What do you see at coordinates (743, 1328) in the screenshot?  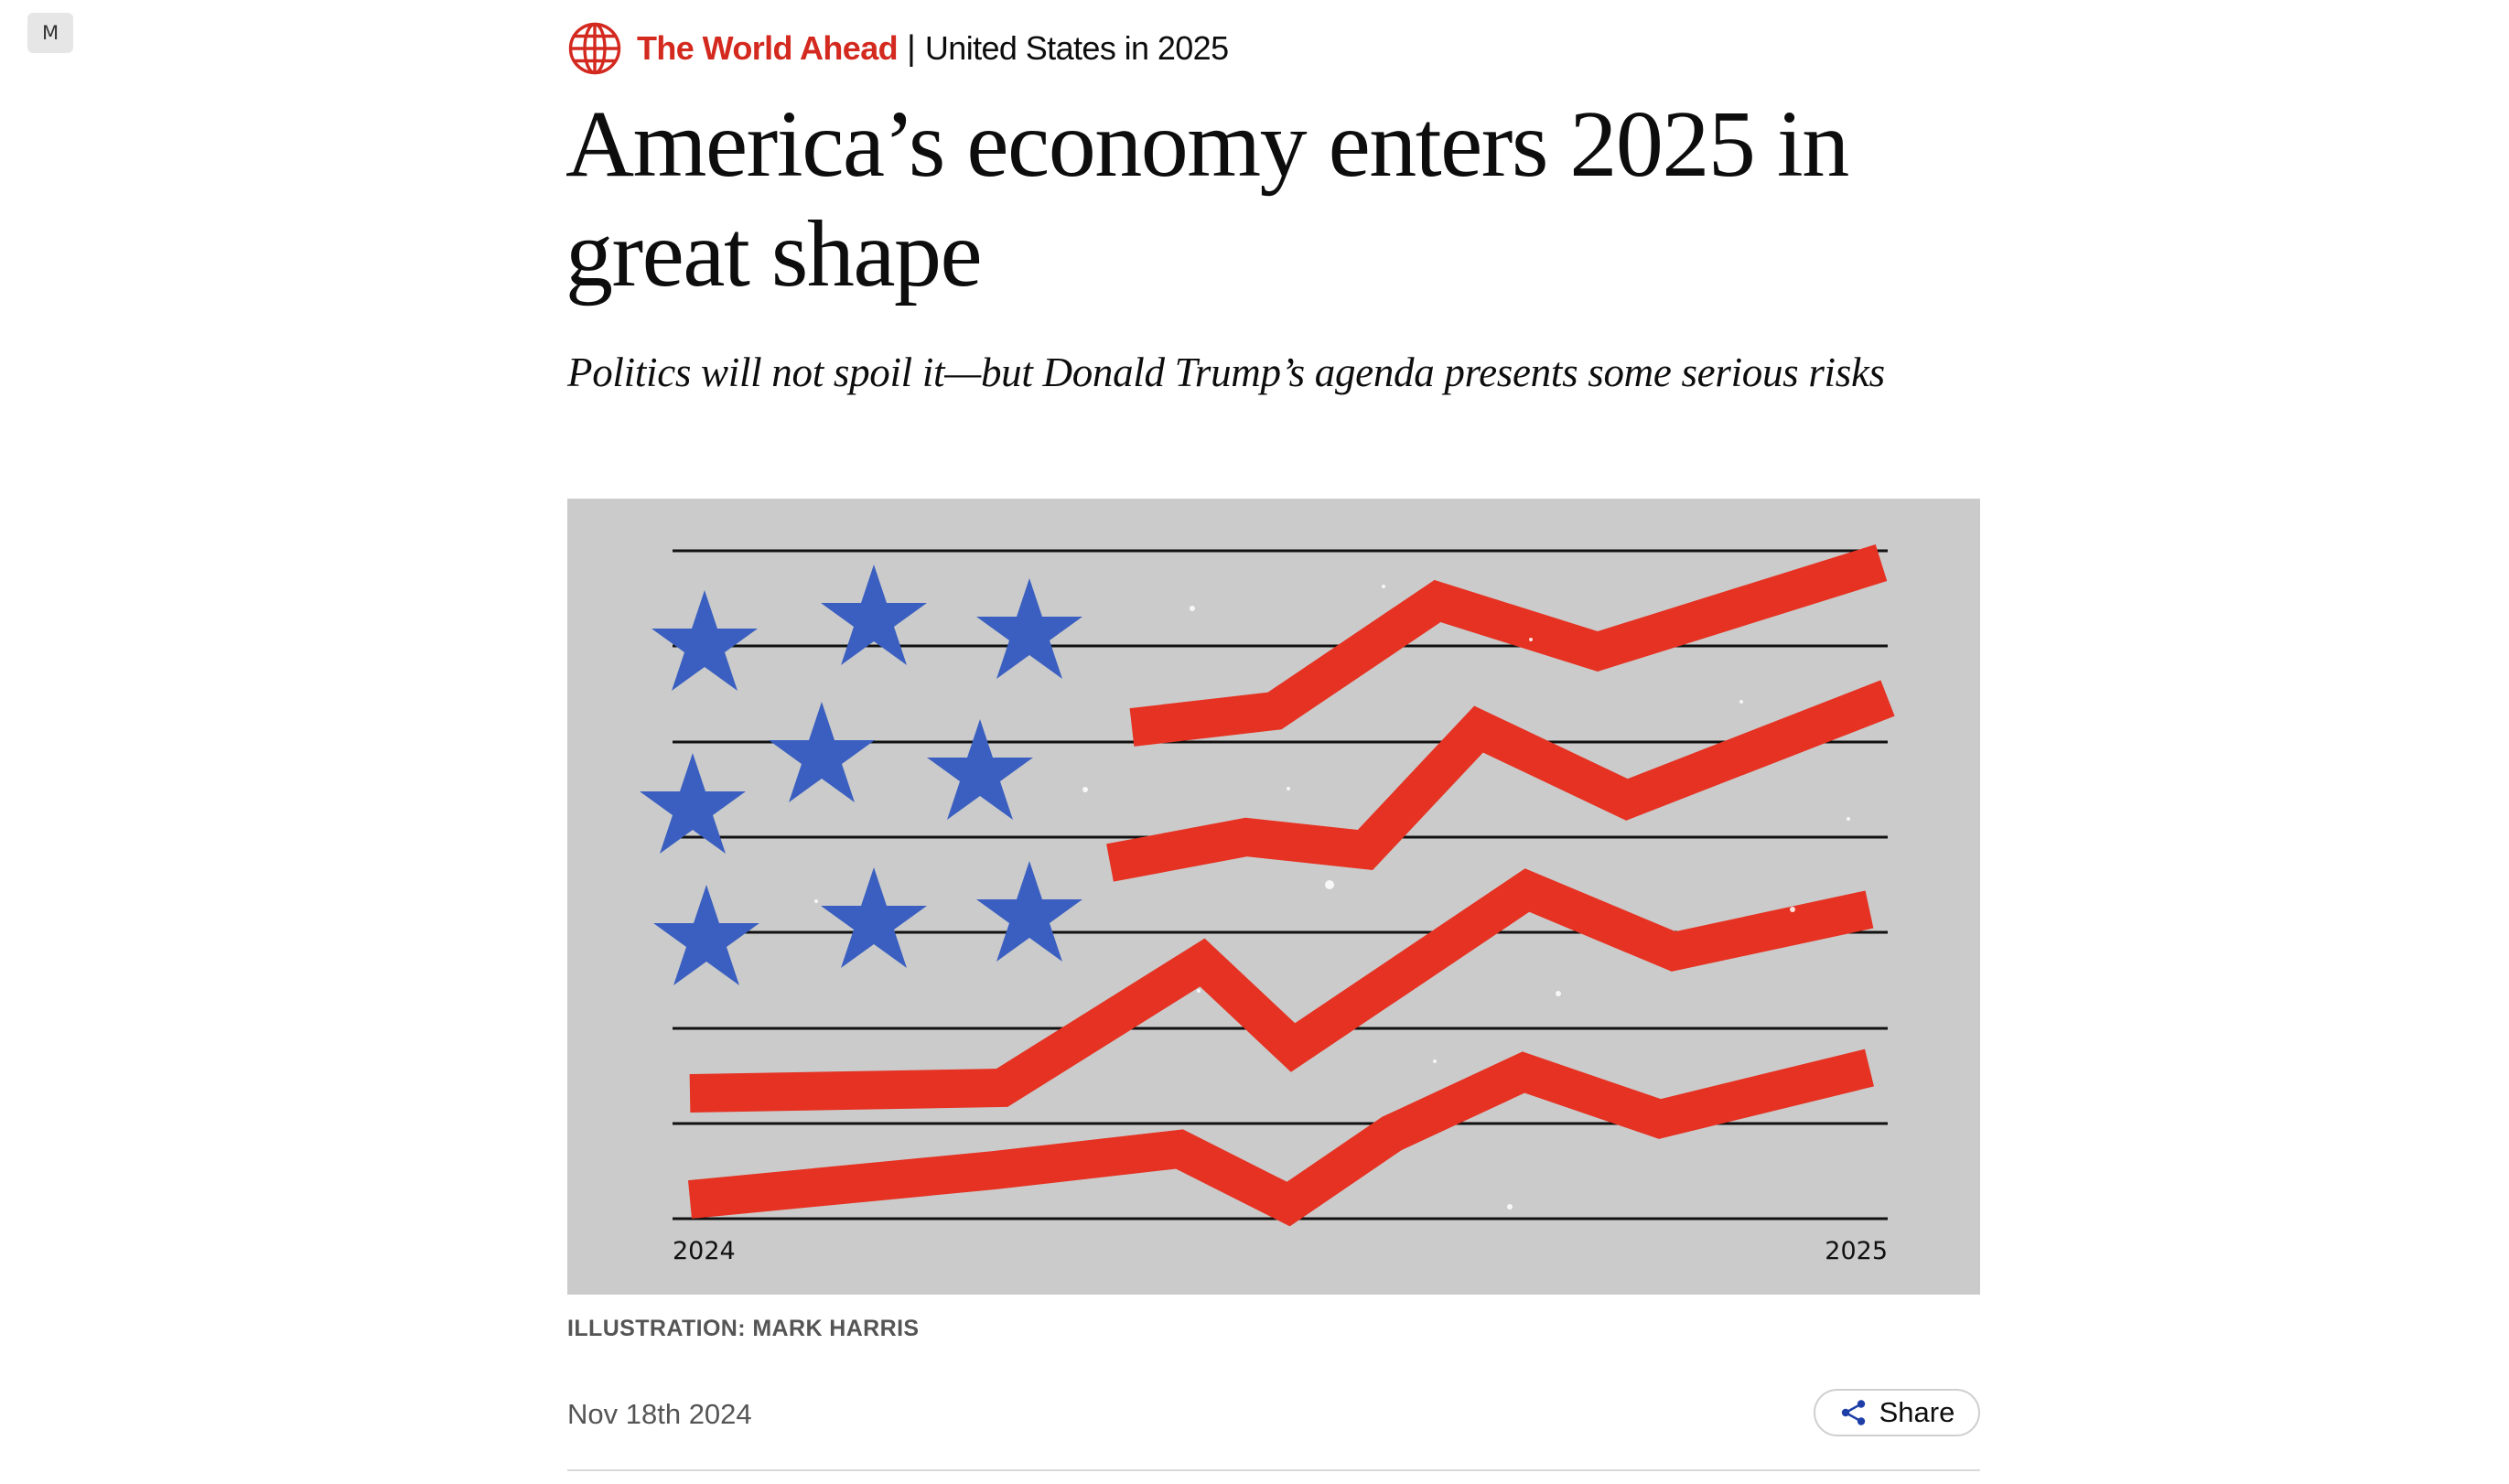 I see `illustration-credit: ILLUSTRATION: MARK HARRIS` at bounding box center [743, 1328].